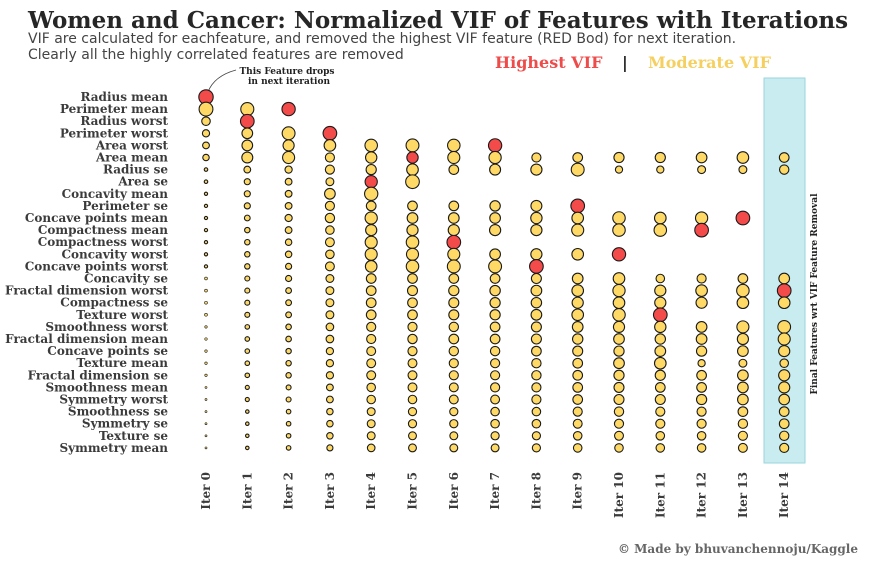 This screenshot has height=564, width=877. What do you see at coordinates (206, 491) in the screenshot?
I see `iteration-label-0: Iter 0` at bounding box center [206, 491].